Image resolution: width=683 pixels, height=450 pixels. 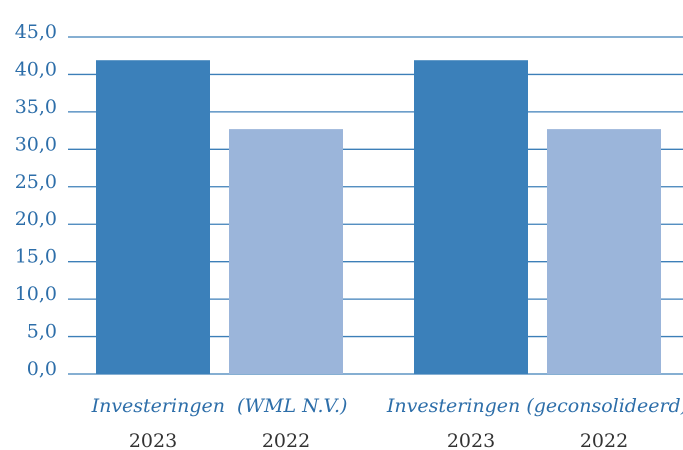 I want to click on x-category-label: Investeringen (WML N.V.), so click(x=219, y=406).